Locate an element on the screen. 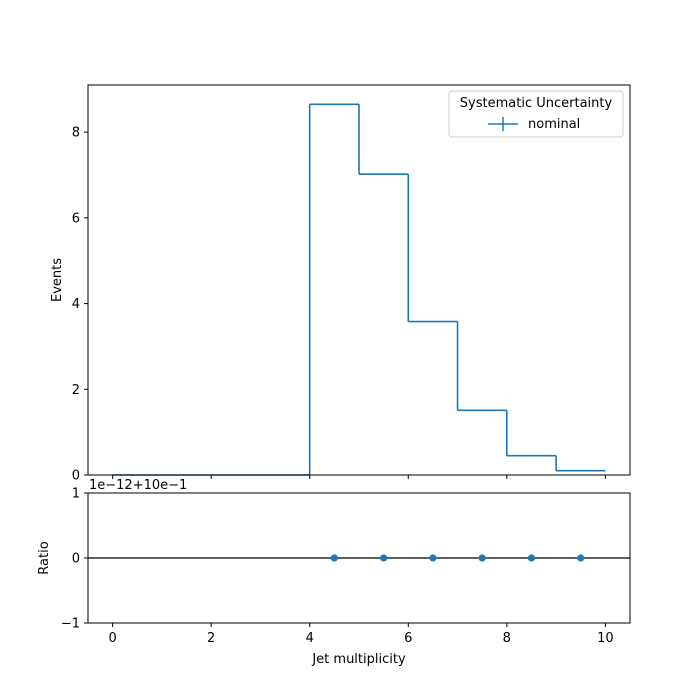  legend: Systematic Uncertainty nominal is located at coordinates (536, 114).